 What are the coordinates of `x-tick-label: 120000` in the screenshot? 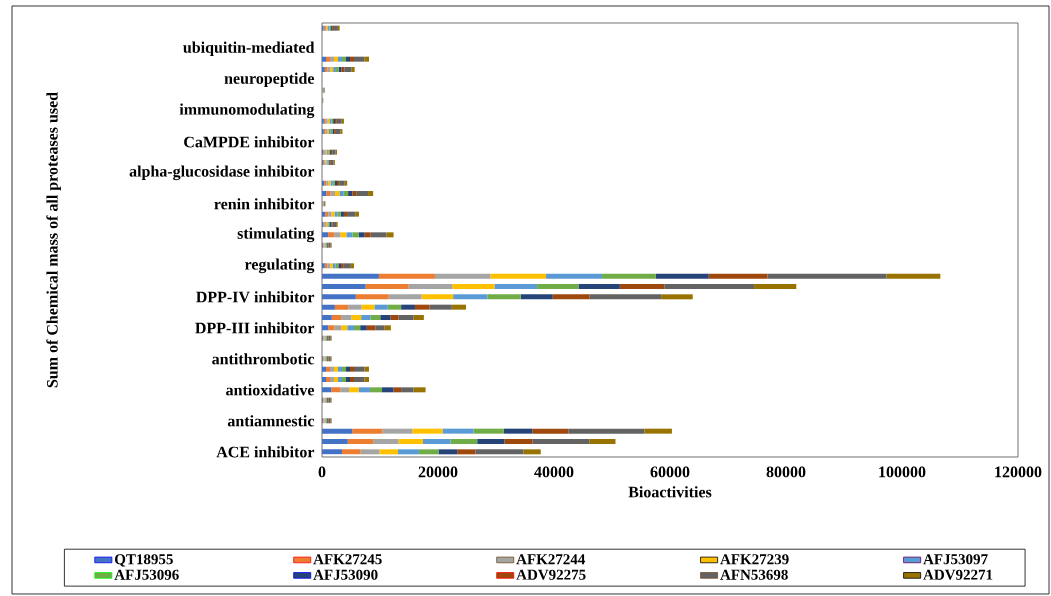 It's located at (1018, 472).